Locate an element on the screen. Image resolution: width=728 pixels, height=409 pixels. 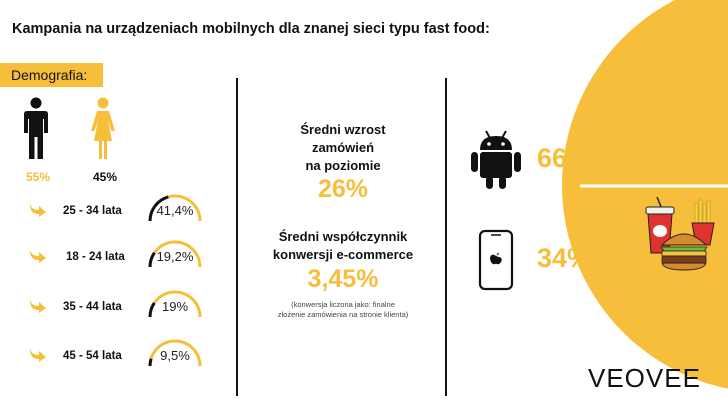
gauge-track is located at coordinates (175, 353).